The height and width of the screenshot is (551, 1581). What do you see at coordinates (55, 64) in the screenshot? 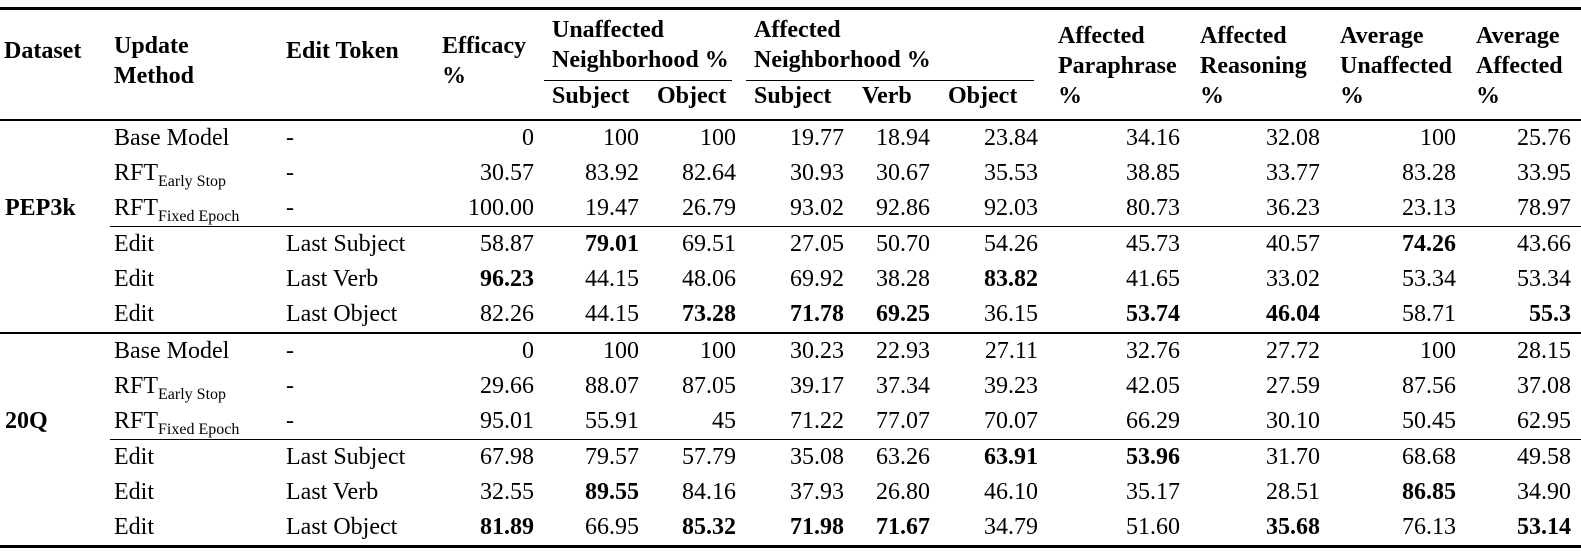
I see `col-header-dataset: Dataset` at bounding box center [55, 64].